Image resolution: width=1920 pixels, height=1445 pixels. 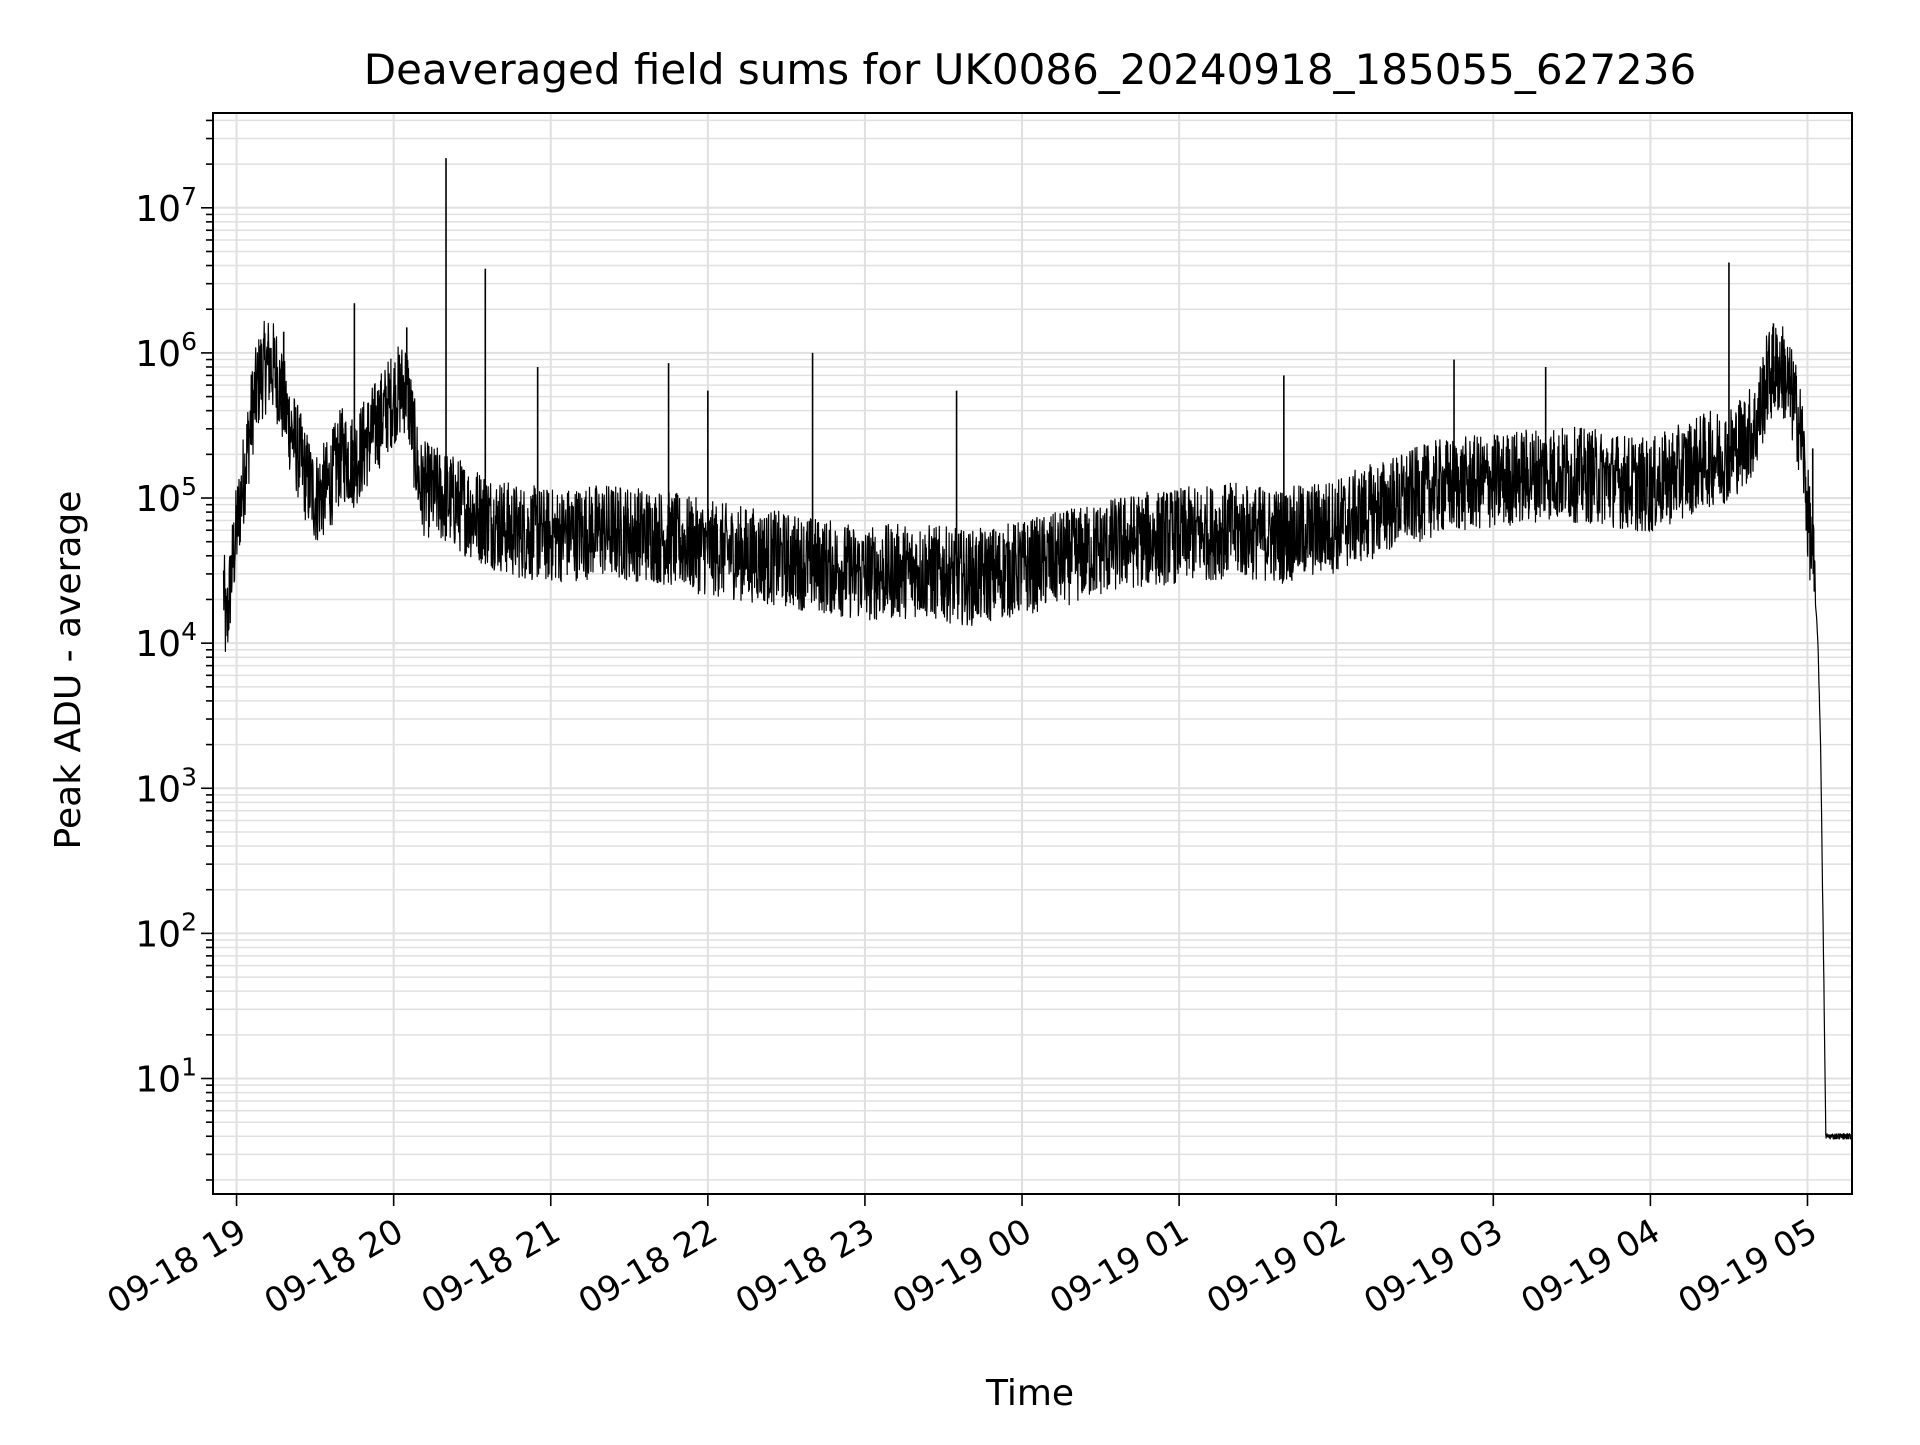 I want to click on y-axis-label: Peak ADU - average, so click(x=68, y=670).